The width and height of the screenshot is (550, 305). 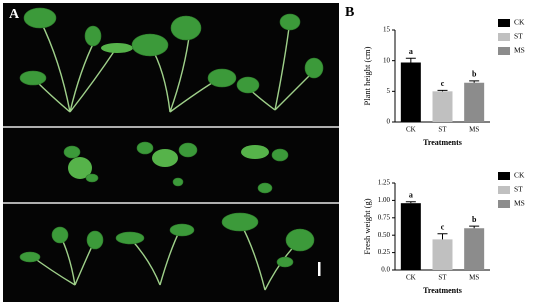 I want to click on y-axis-label: Fresh weight (g), so click(x=367, y=226).